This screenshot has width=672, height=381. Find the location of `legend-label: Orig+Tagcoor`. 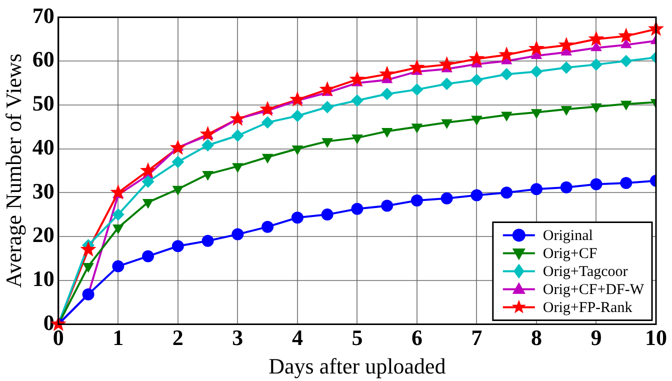

legend-label: Orig+Tagcoor is located at coordinates (585, 272).